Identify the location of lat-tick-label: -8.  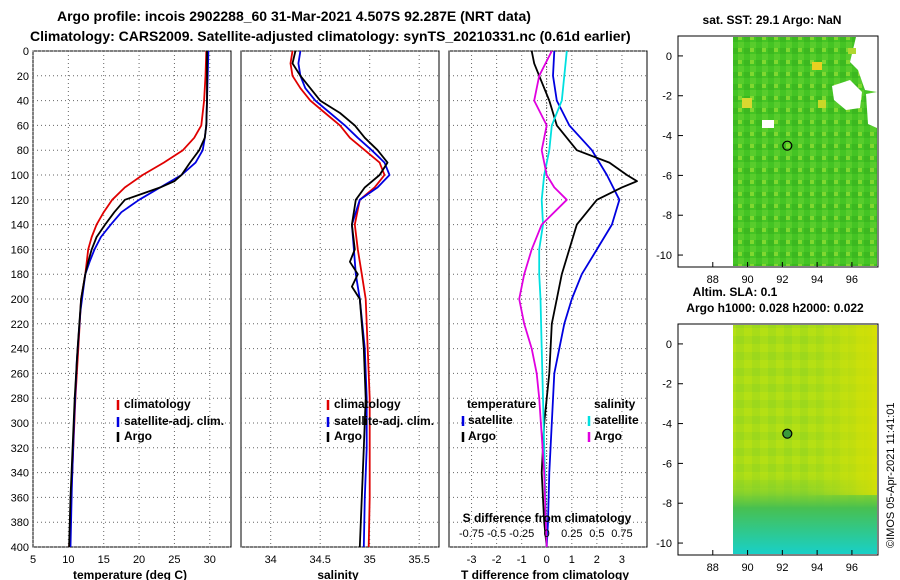
(667, 504).